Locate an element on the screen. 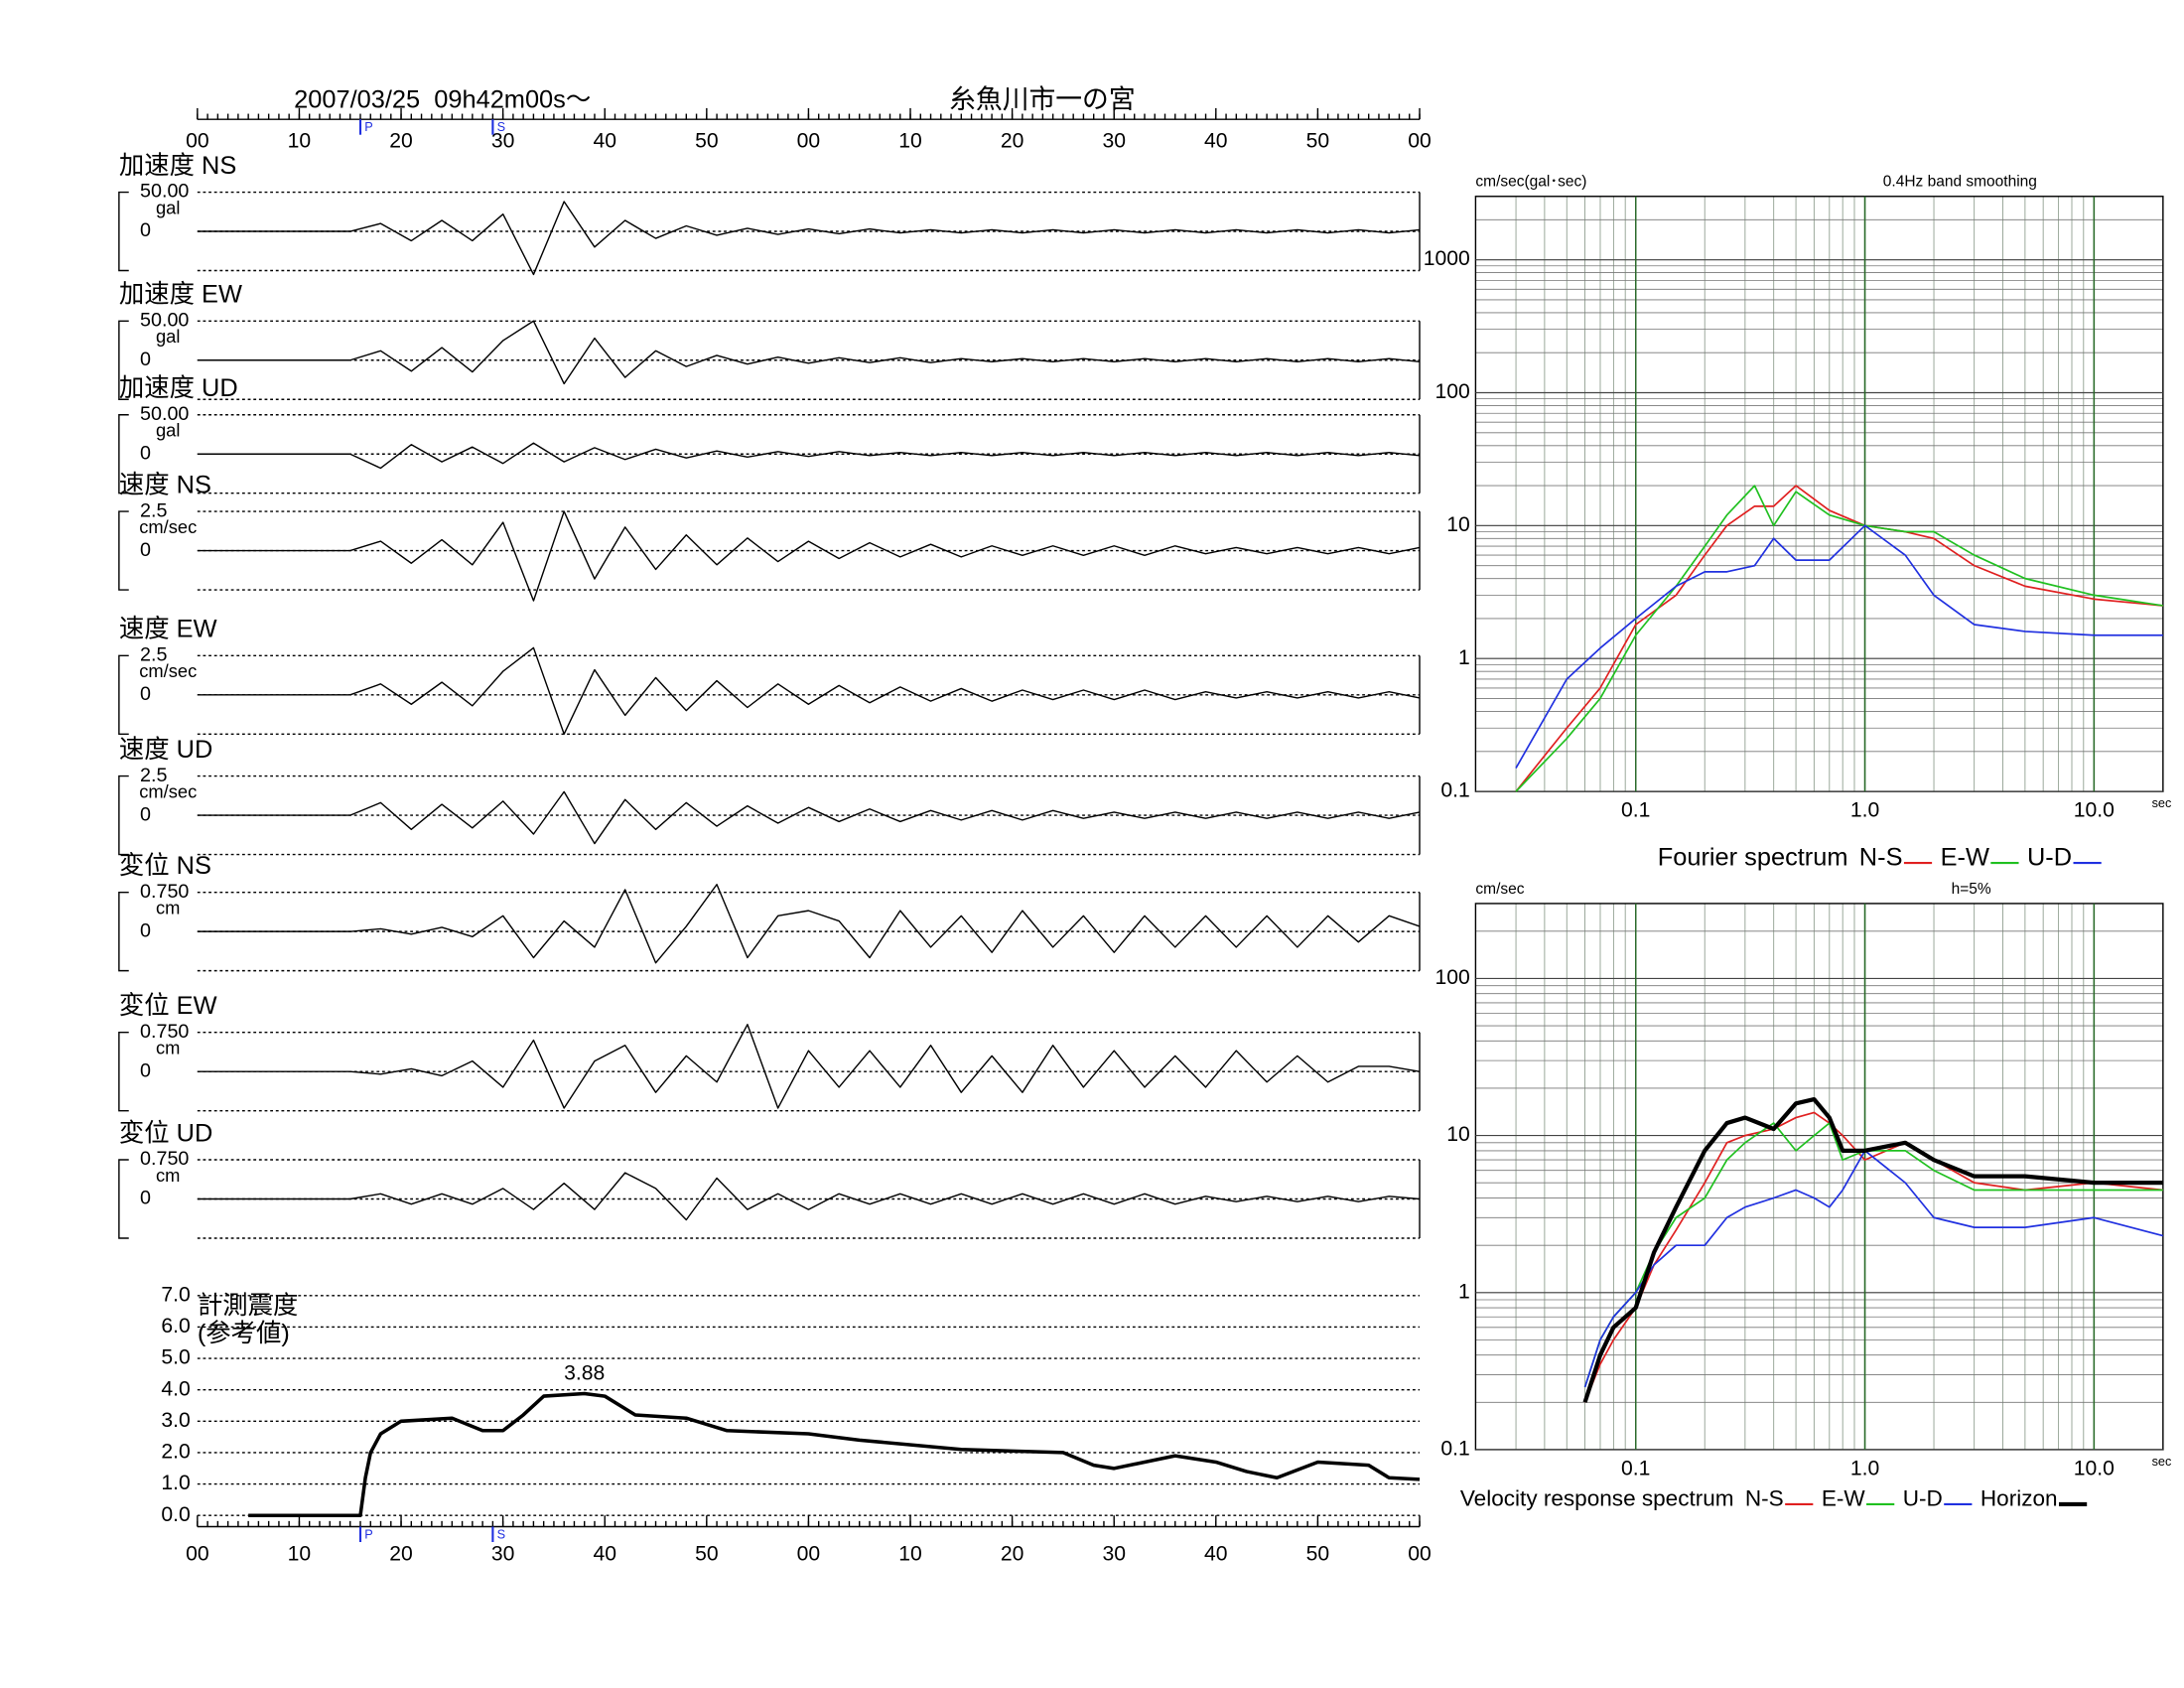 Image resolution: width=2184 pixels, height=1688 pixels. legend-label: N-S is located at coordinates (1764, 1498).